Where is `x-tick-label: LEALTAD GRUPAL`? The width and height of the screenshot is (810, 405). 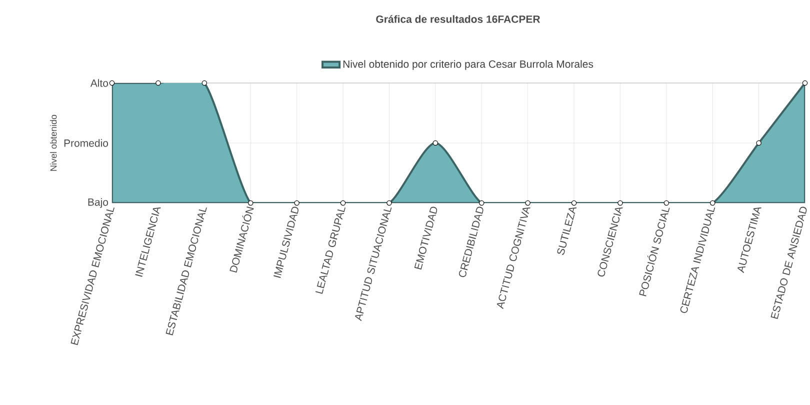 x-tick-label: LEALTAD GRUPAL is located at coordinates (330, 250).